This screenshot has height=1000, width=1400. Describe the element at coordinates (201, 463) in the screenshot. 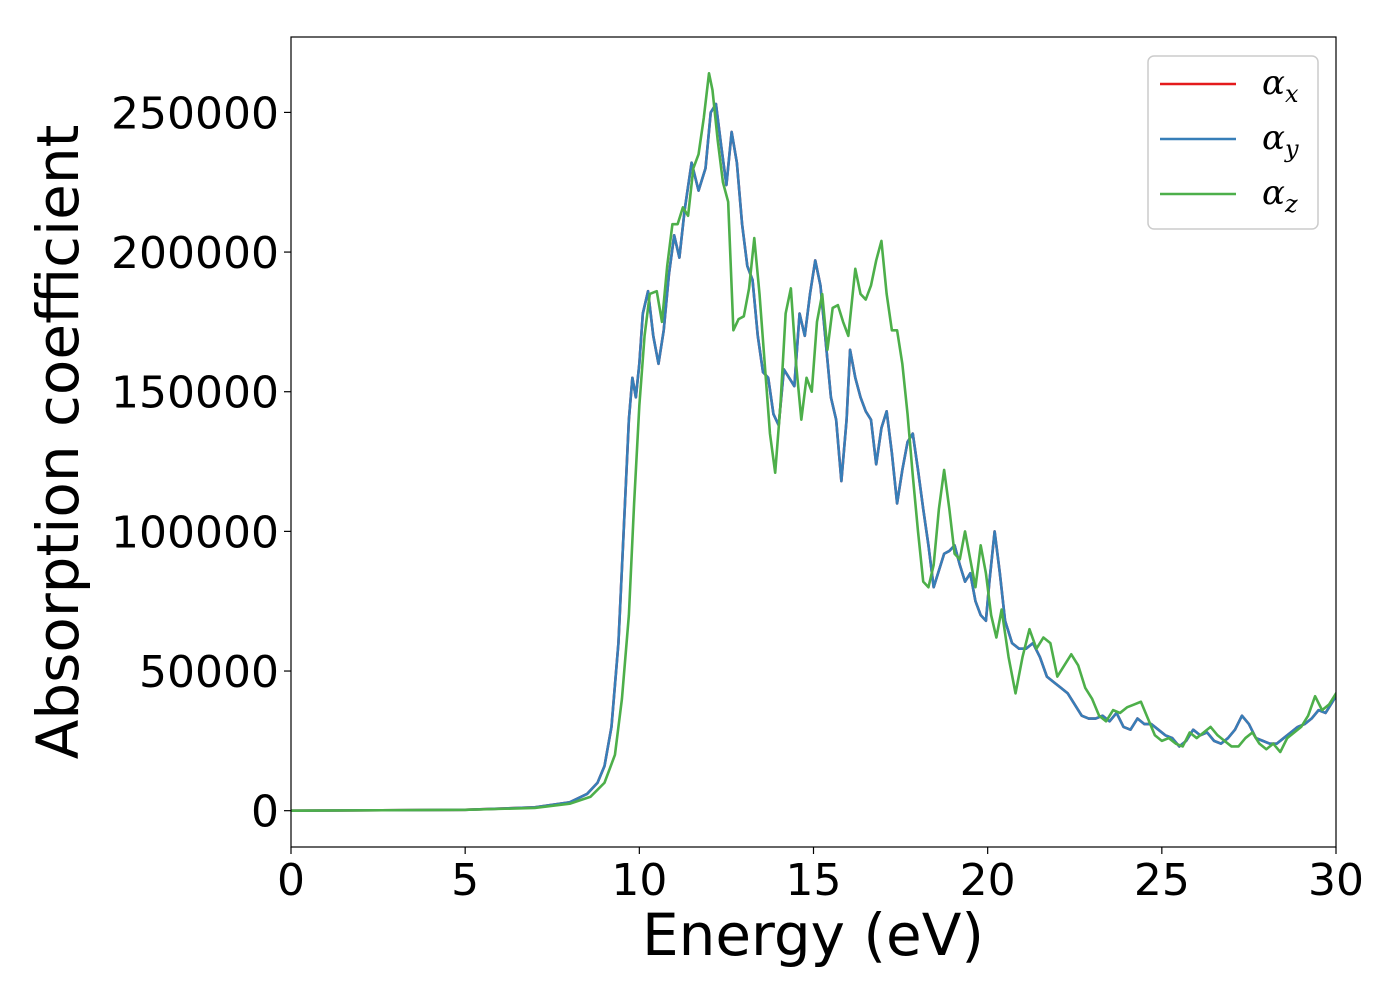

I see `y-axis: 0 50000 100000 150000 200000 250000` at that location.